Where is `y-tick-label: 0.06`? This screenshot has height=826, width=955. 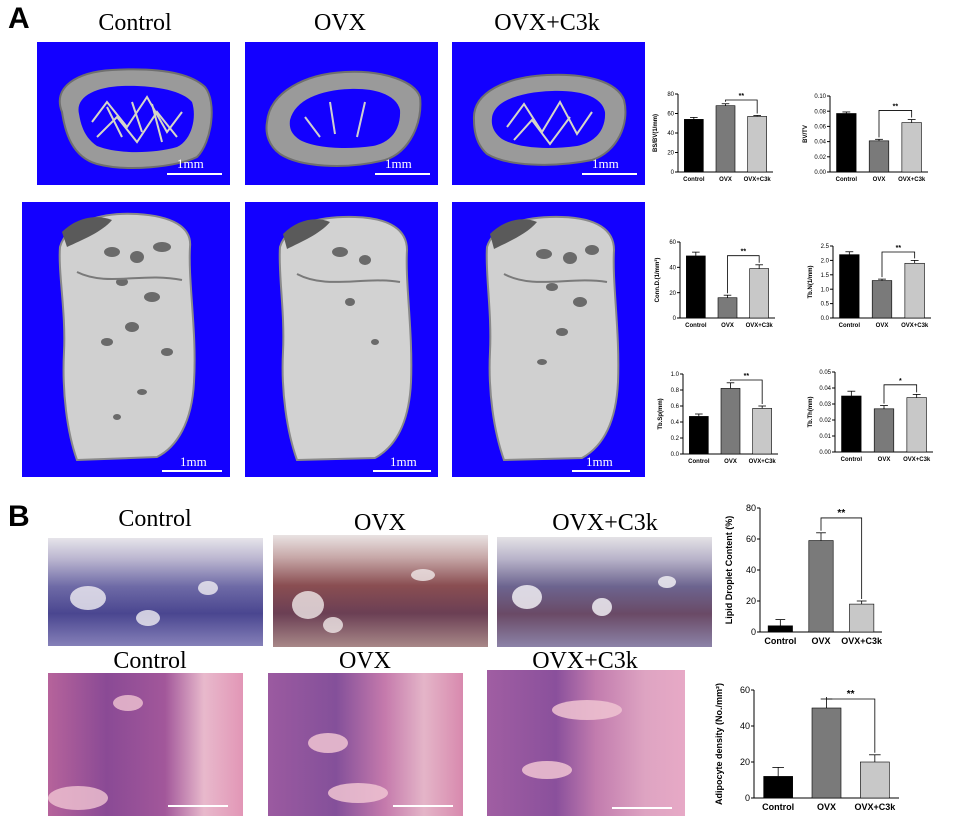 y-tick-label: 0.06 is located at coordinates (820, 128).